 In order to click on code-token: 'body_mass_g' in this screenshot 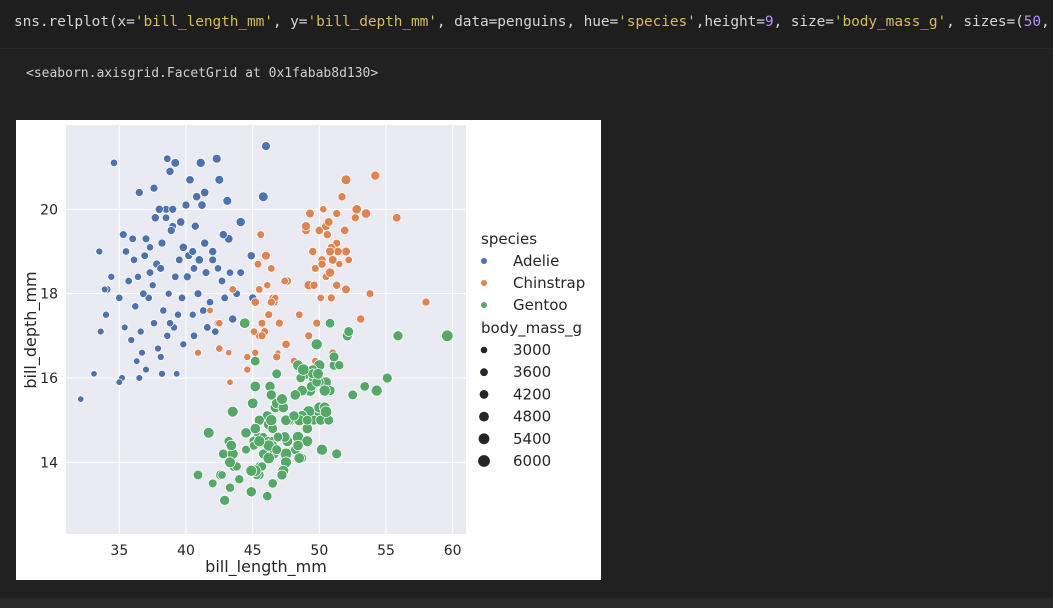, I will do `click(890, 22)`.